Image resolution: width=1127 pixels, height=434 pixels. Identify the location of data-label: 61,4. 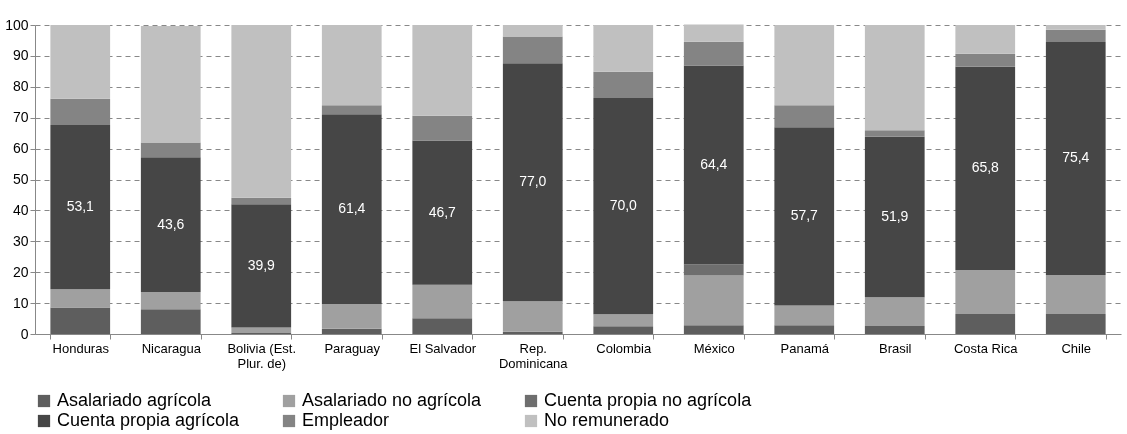
(352, 208).